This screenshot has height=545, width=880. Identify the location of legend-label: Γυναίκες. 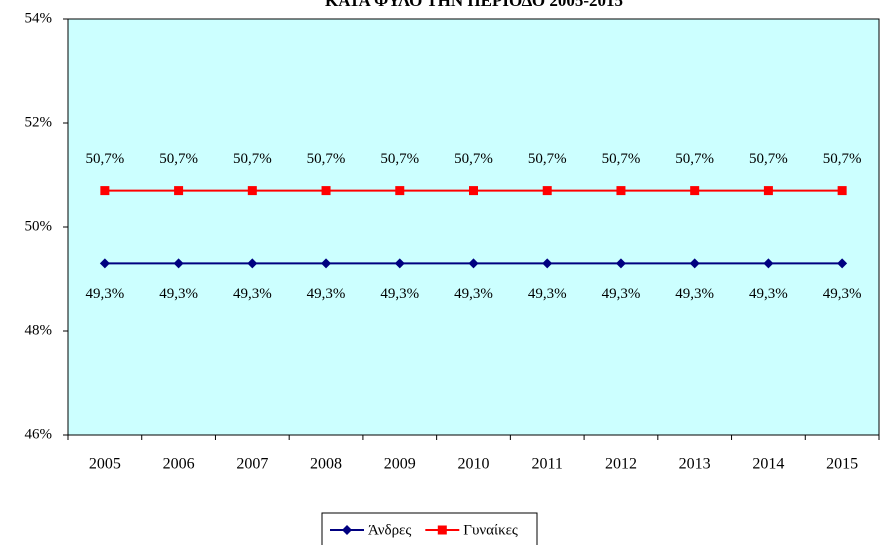
(490, 530).